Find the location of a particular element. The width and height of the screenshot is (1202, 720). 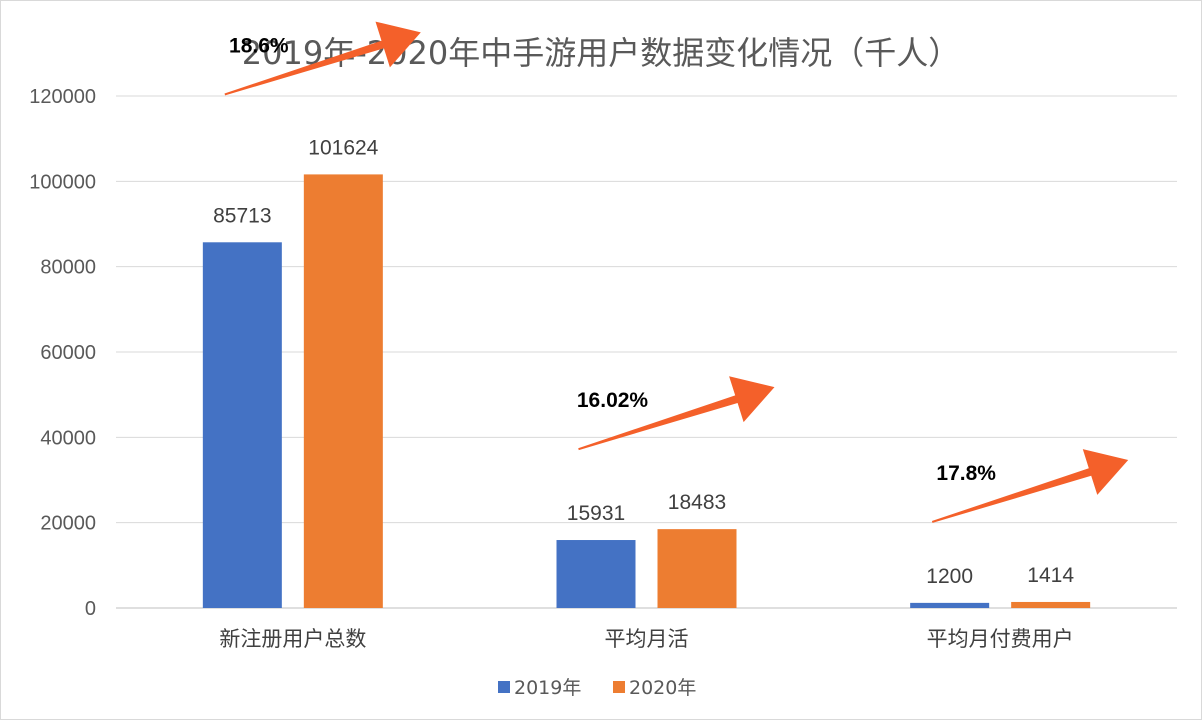

y-tick-label: 40000 is located at coordinates (68, 438).